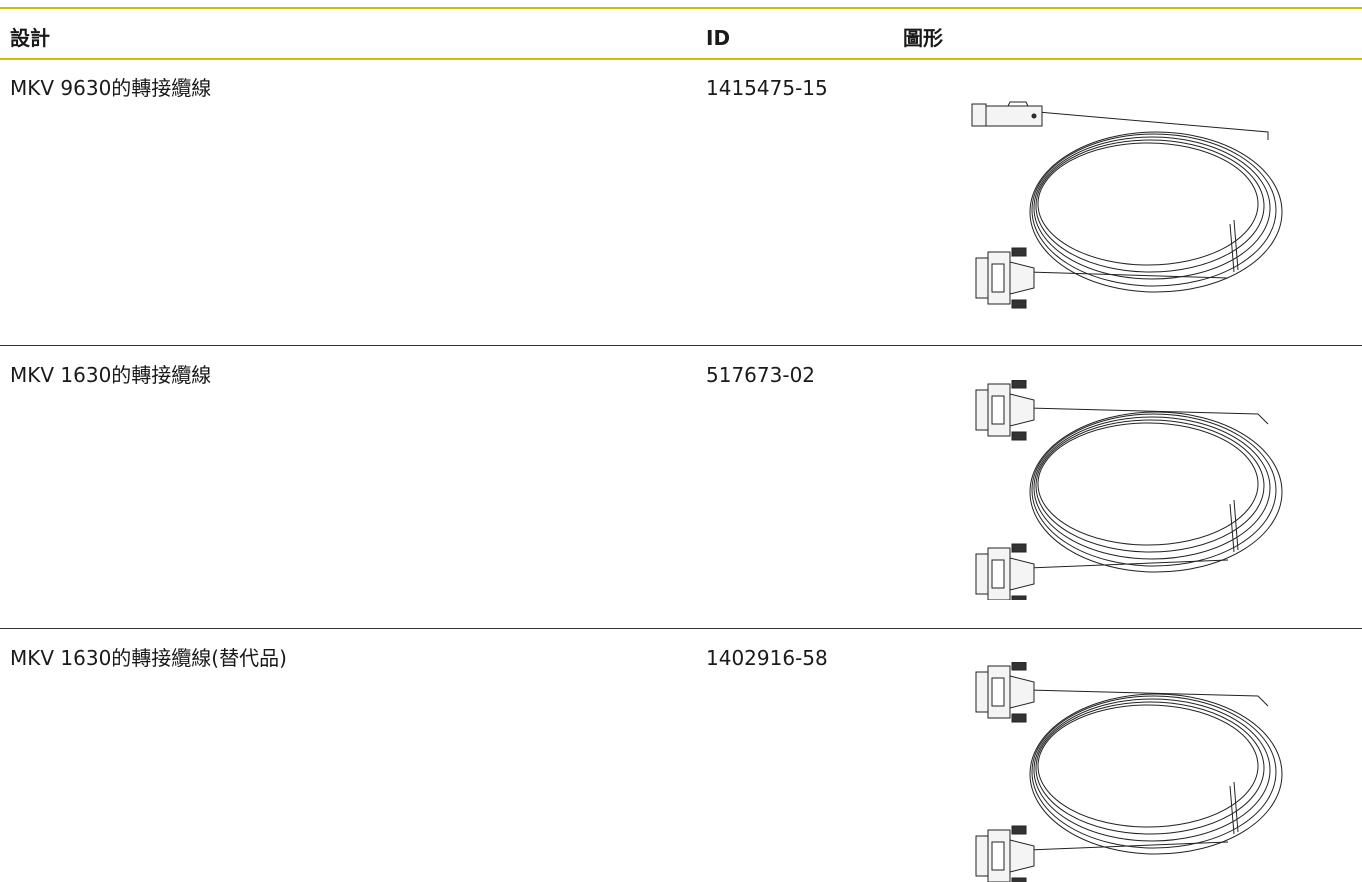 The width and height of the screenshot is (1362, 882). I want to click on id-cell: 517673-02, so click(761, 375).